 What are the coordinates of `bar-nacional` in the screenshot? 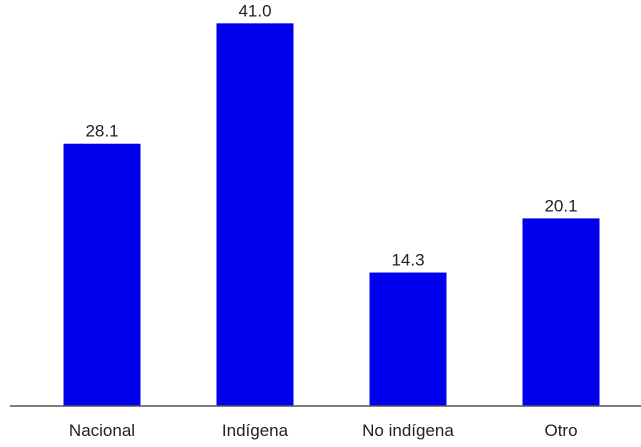 It's located at (102, 274).